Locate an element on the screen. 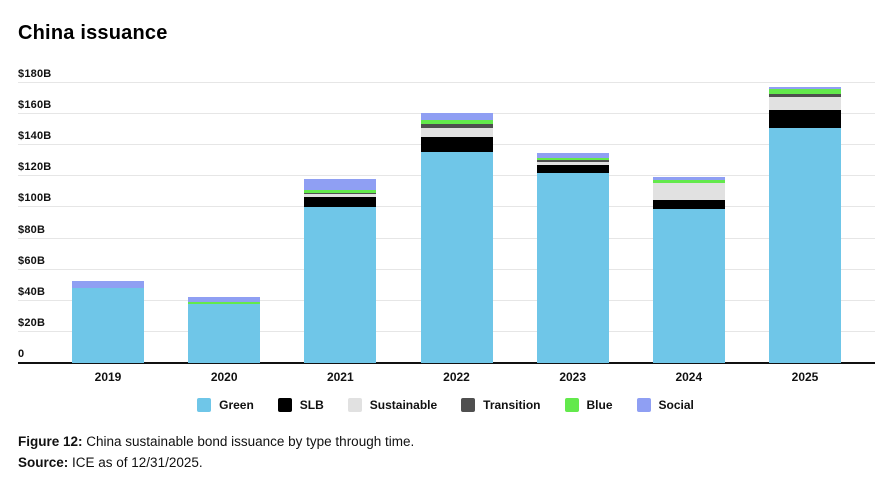  bar-segment-green-2024 is located at coordinates (688, 286).